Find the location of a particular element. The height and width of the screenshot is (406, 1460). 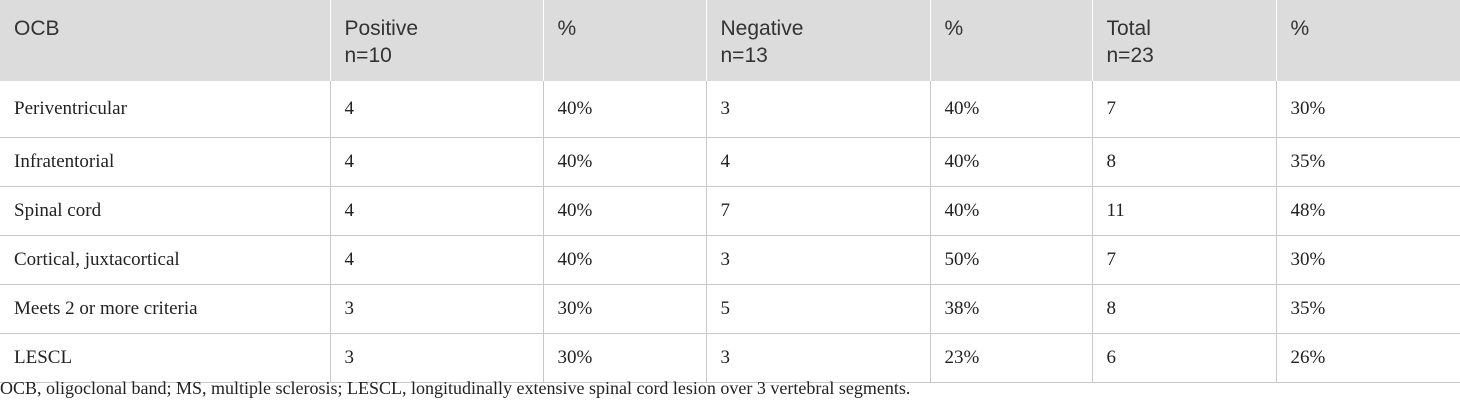

negative-count: 7 is located at coordinates (817, 211).